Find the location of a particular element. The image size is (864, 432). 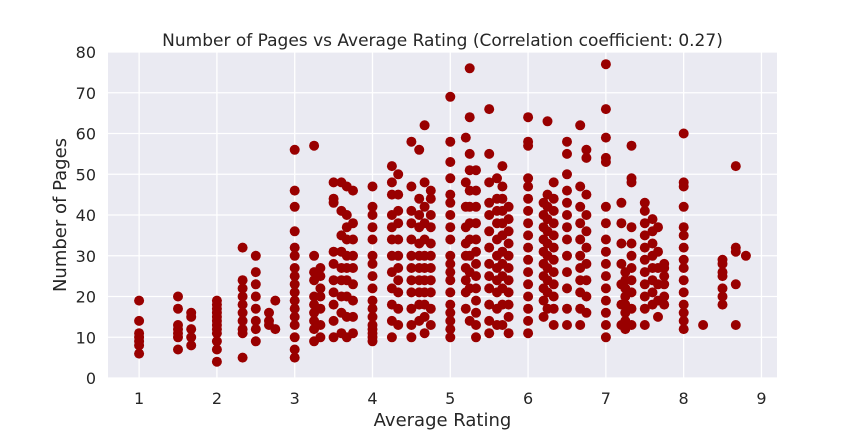

y-tick-label: 70 is located at coordinates (86, 93).